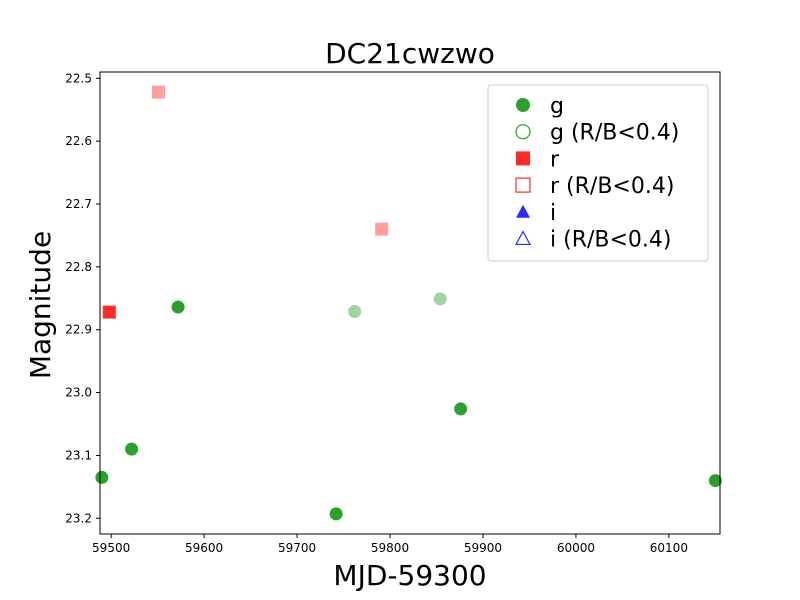 The width and height of the screenshot is (800, 600). What do you see at coordinates (78, 330) in the screenshot?
I see `y-tick-label: 22.9` at bounding box center [78, 330].